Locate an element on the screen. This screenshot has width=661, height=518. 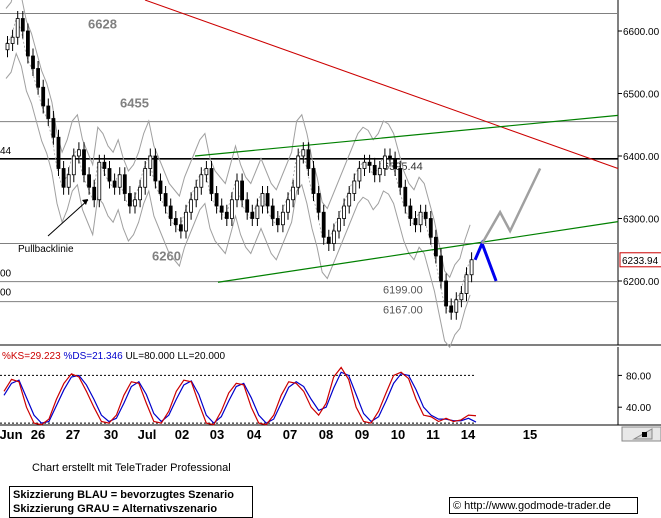
x-tick-label: 30 is located at coordinates (111, 434).